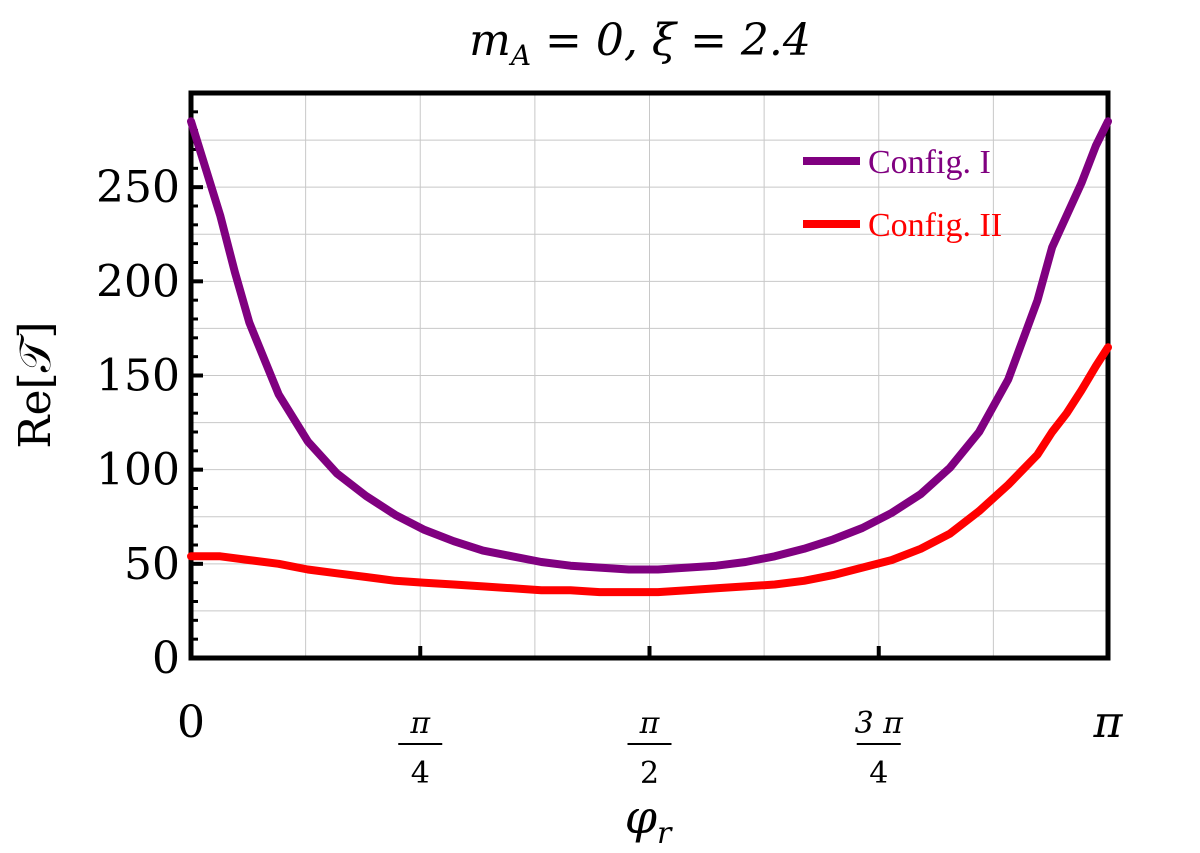  What do you see at coordinates (138, 376) in the screenshot?
I see `y-tick-label: 150` at bounding box center [138, 376].